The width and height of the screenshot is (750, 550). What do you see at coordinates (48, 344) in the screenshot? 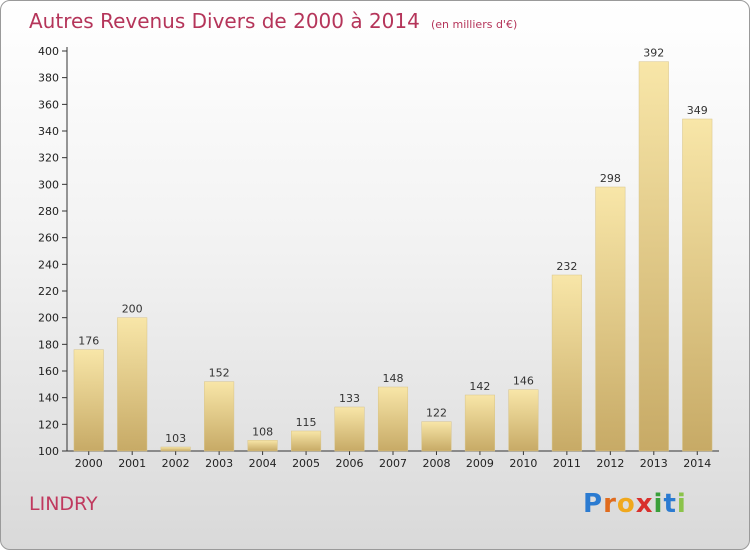
I see `y-tick-label: 180` at bounding box center [48, 344].